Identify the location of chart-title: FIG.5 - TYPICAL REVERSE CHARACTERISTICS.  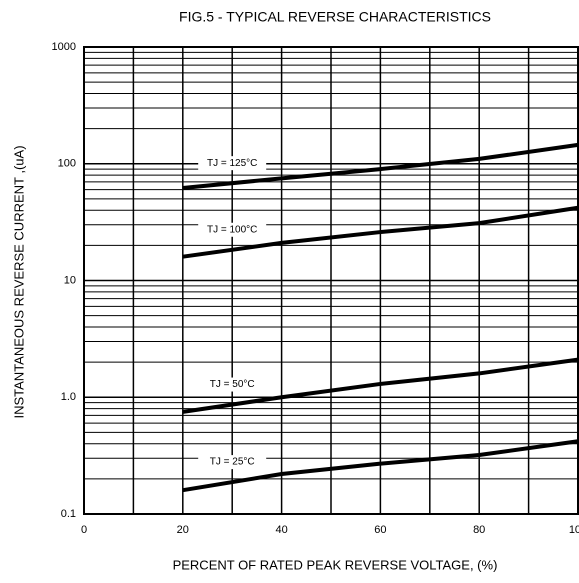
(335, 17).